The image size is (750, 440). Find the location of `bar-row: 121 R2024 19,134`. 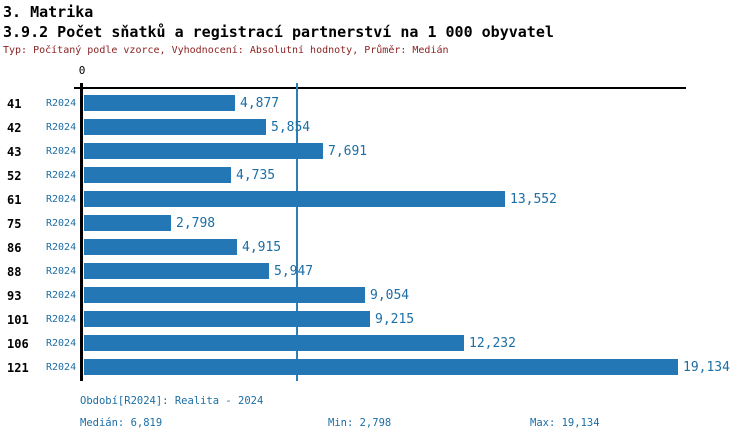

bar-row: 121 R2024 19,134 is located at coordinates (375, 368).